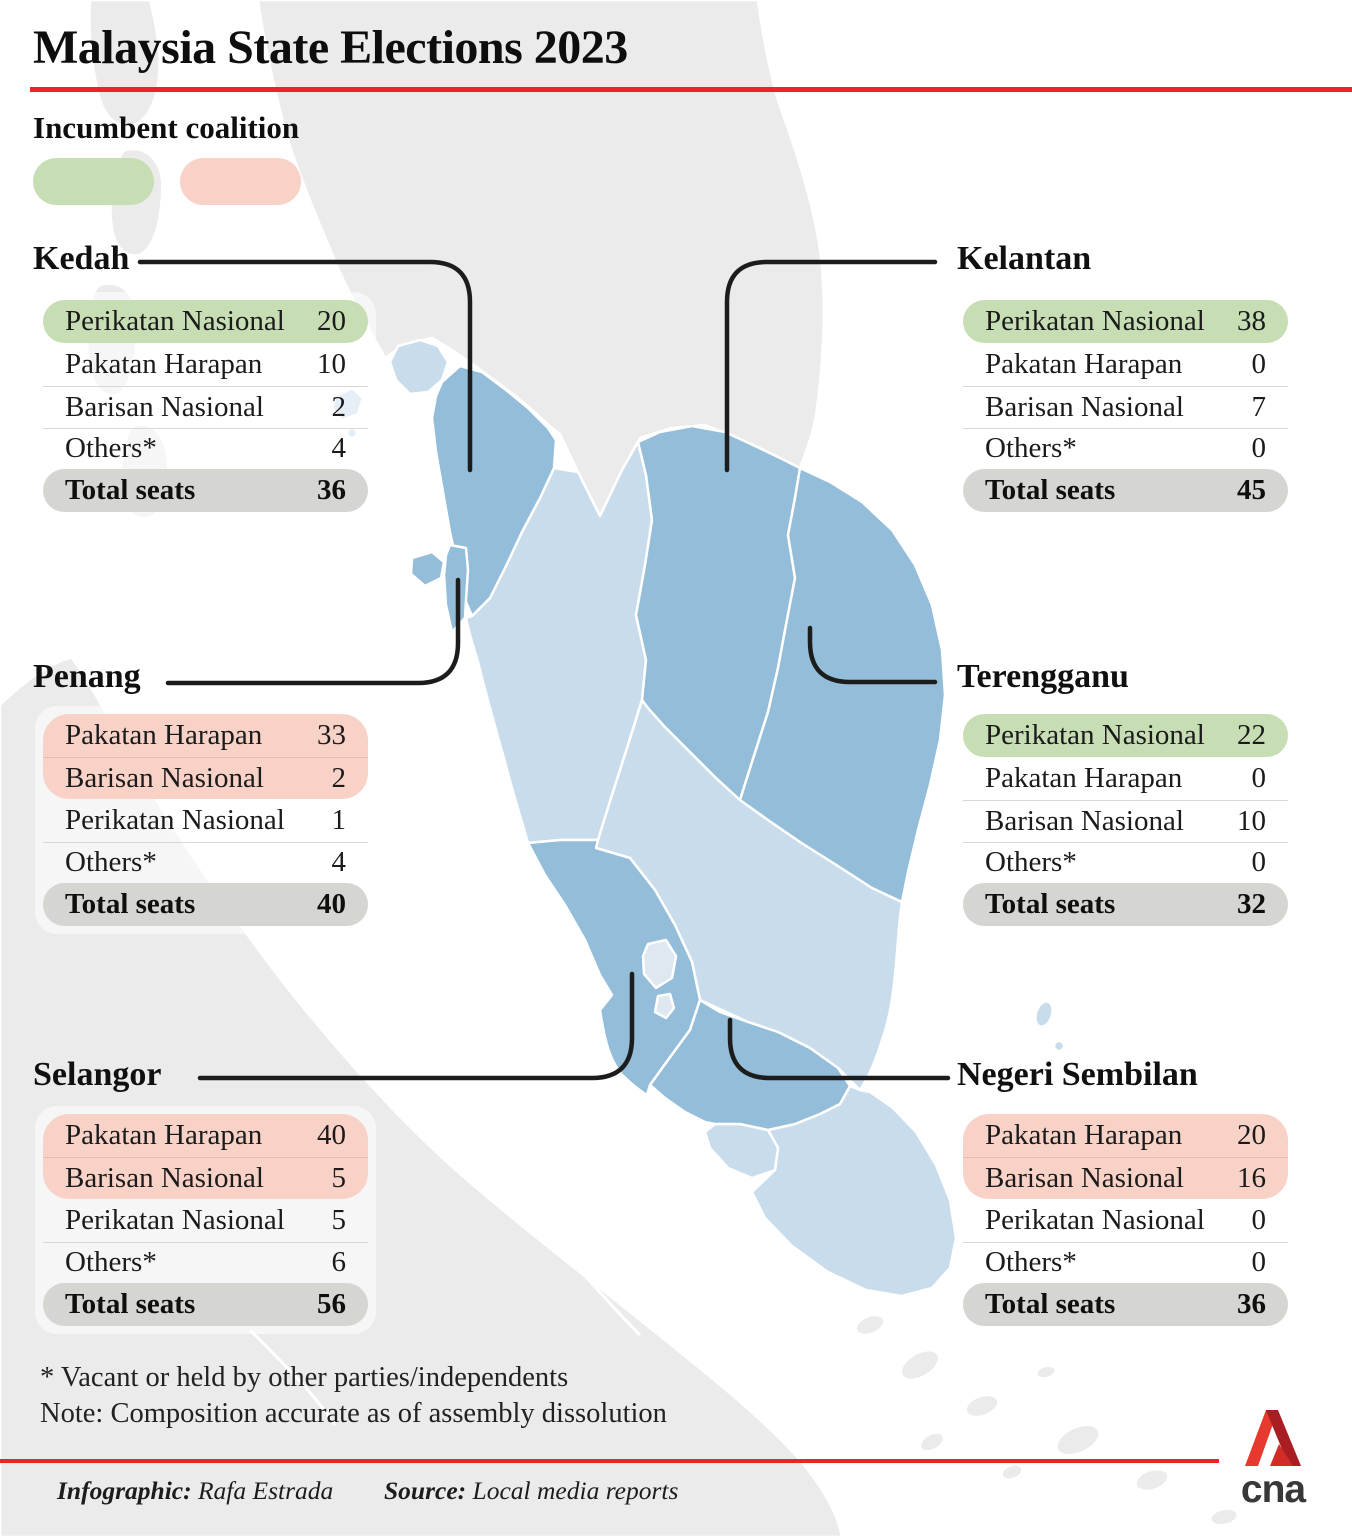  Describe the element at coordinates (124, 1490) in the screenshot. I see `credit-infographic-label: Infographic:` at that location.